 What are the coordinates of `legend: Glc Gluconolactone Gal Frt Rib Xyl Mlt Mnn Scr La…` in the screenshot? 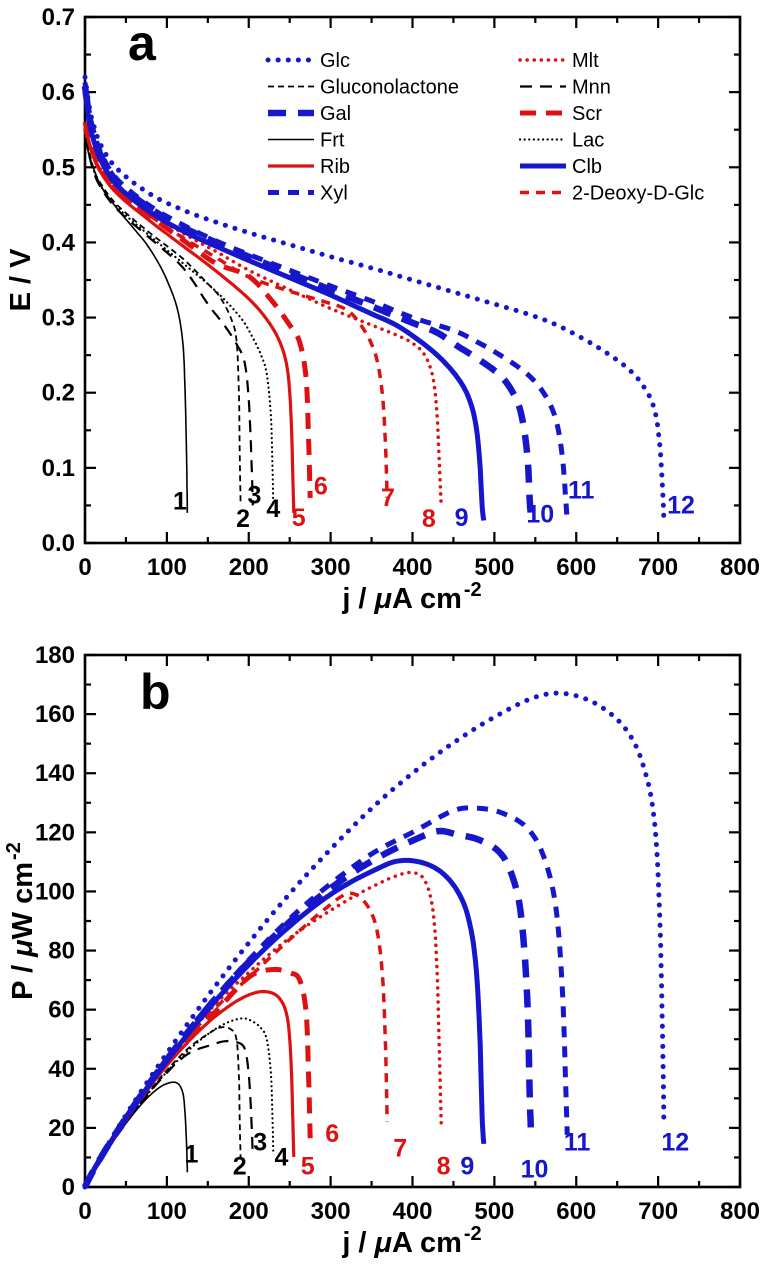 It's located at (484, 127).